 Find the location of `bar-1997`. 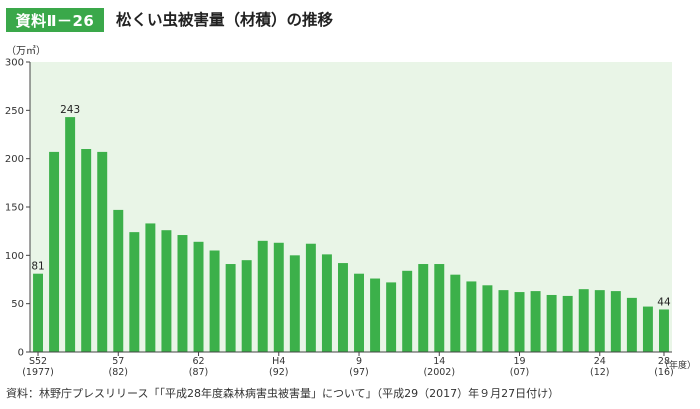

bar-1997 is located at coordinates (359, 312).